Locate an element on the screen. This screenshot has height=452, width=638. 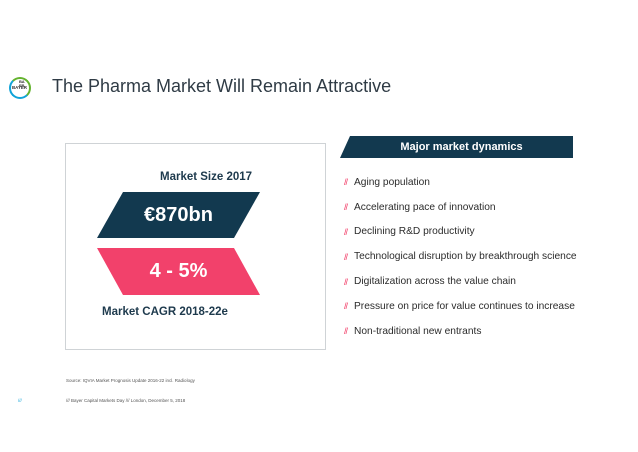
list-item: // Digitalization across the value chain is located at coordinates (460, 281).